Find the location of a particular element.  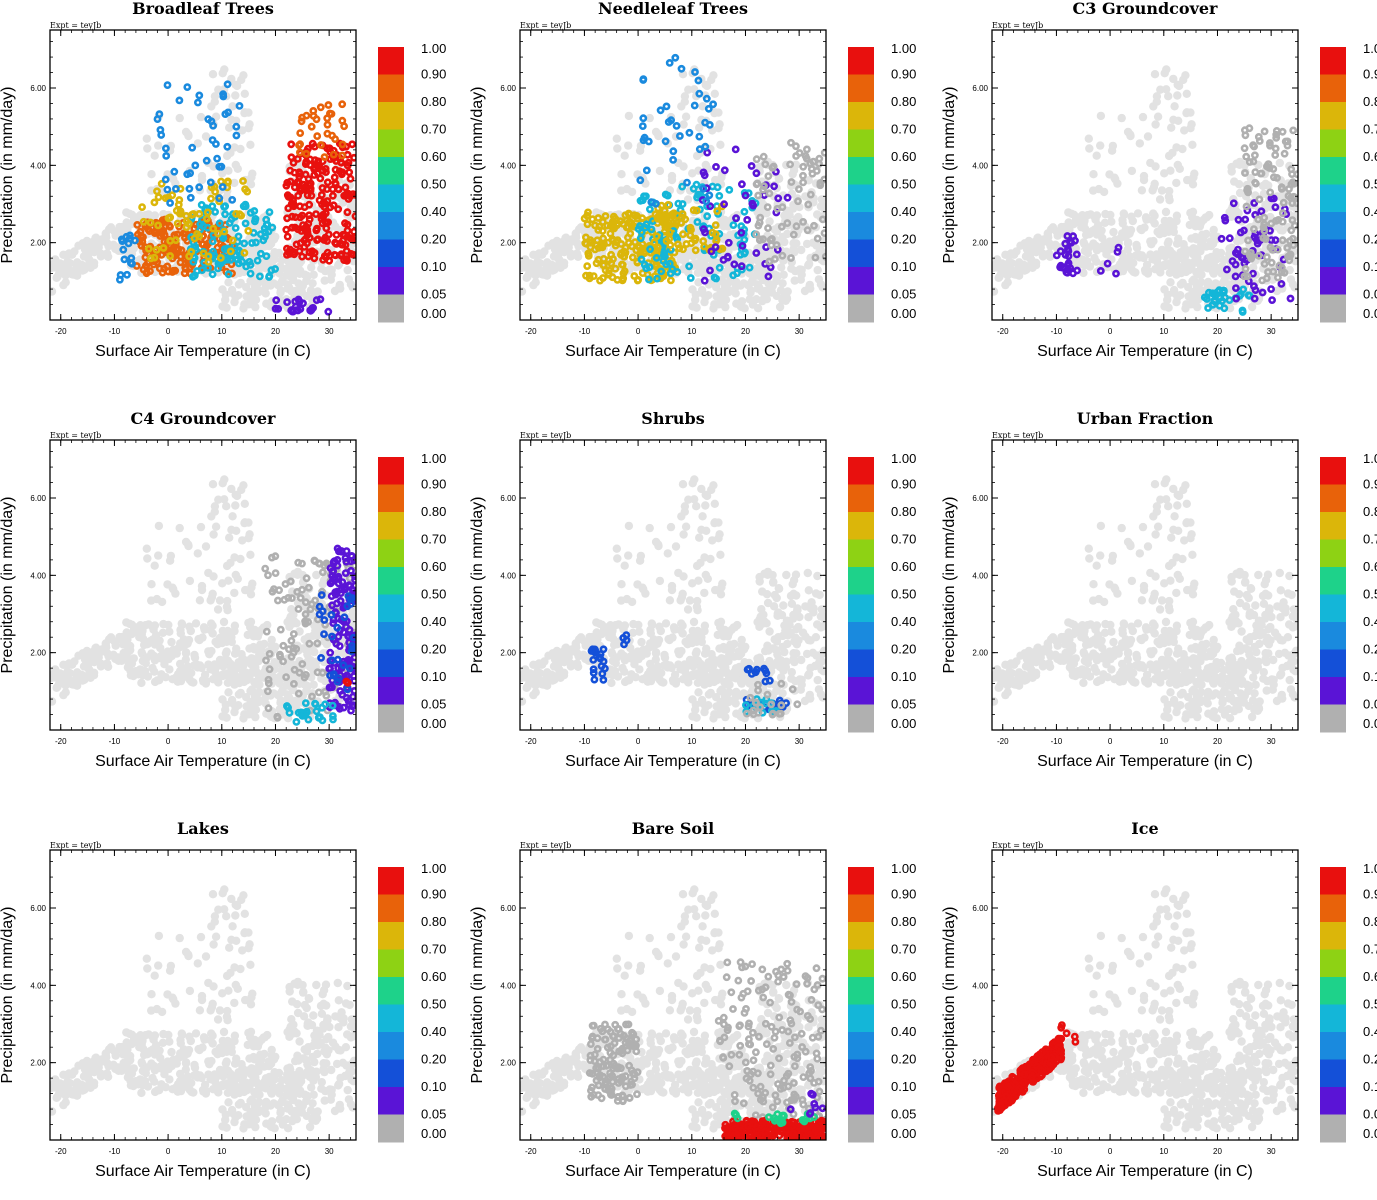

x-tick-label: -20 is located at coordinates (1003, 331).